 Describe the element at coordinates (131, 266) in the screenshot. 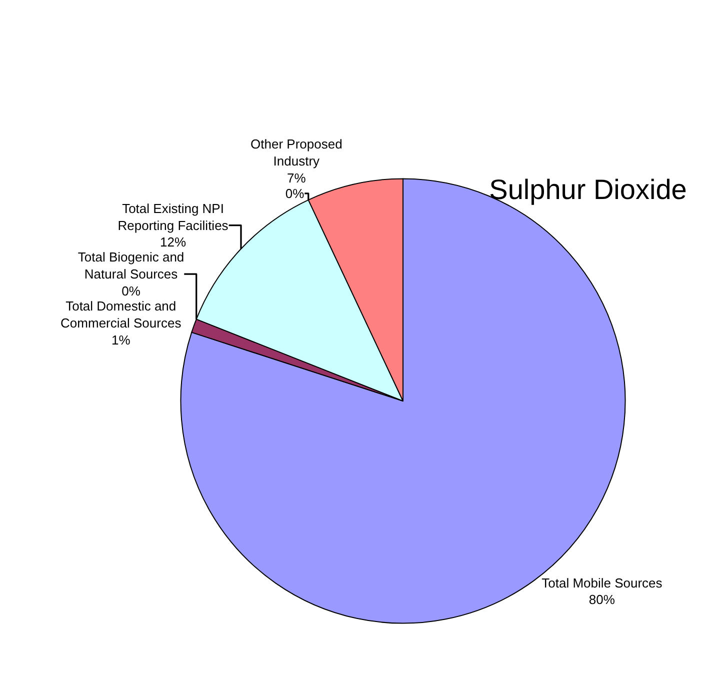

I see `category-label: Total Biogenic and Natural Sources` at that location.